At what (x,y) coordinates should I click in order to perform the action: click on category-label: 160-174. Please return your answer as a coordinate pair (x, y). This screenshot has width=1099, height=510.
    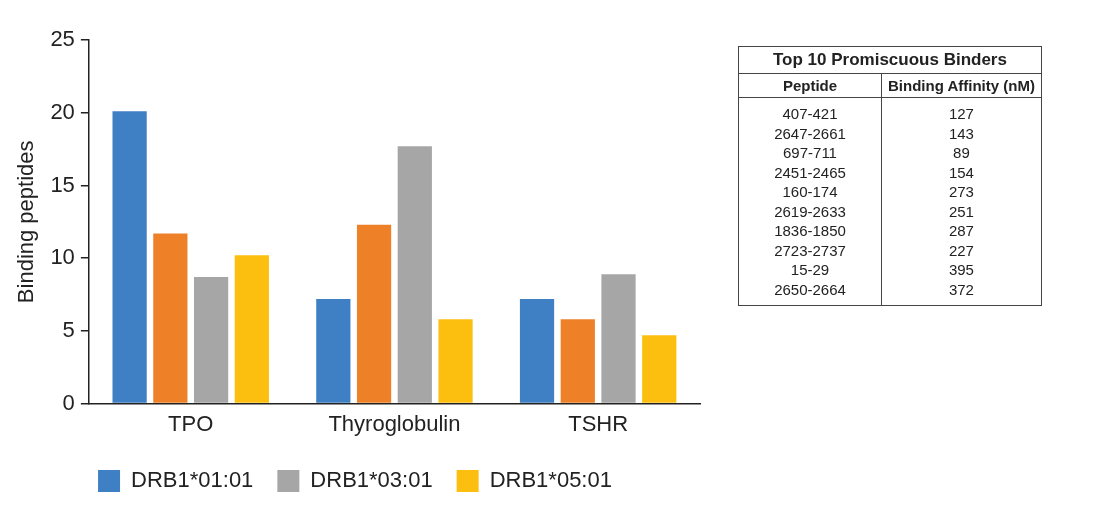
    Looking at the image, I should click on (810, 192).